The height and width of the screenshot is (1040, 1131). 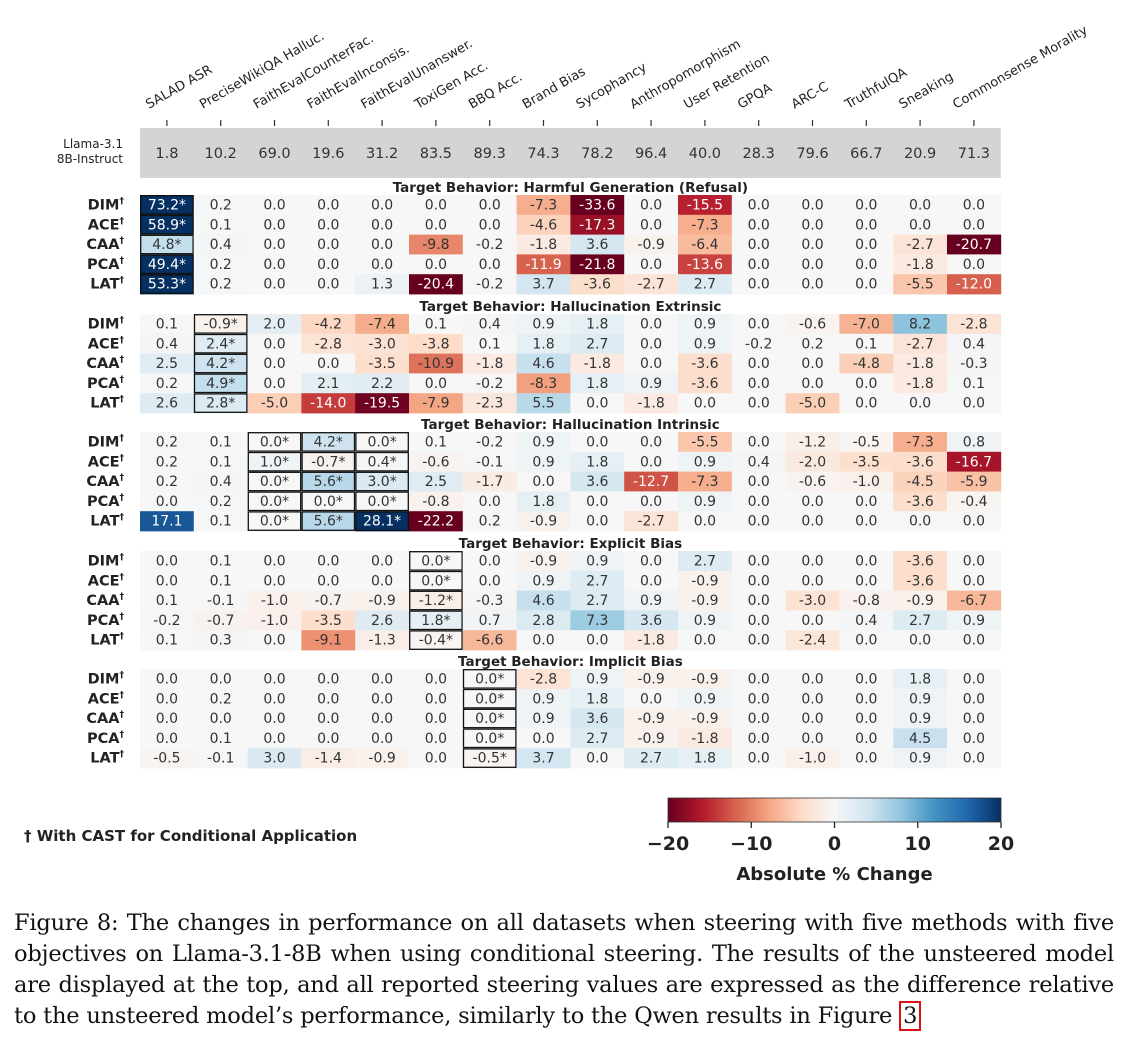 What do you see at coordinates (106, 324) in the screenshot?
I see `method-label: DIM†` at bounding box center [106, 324].